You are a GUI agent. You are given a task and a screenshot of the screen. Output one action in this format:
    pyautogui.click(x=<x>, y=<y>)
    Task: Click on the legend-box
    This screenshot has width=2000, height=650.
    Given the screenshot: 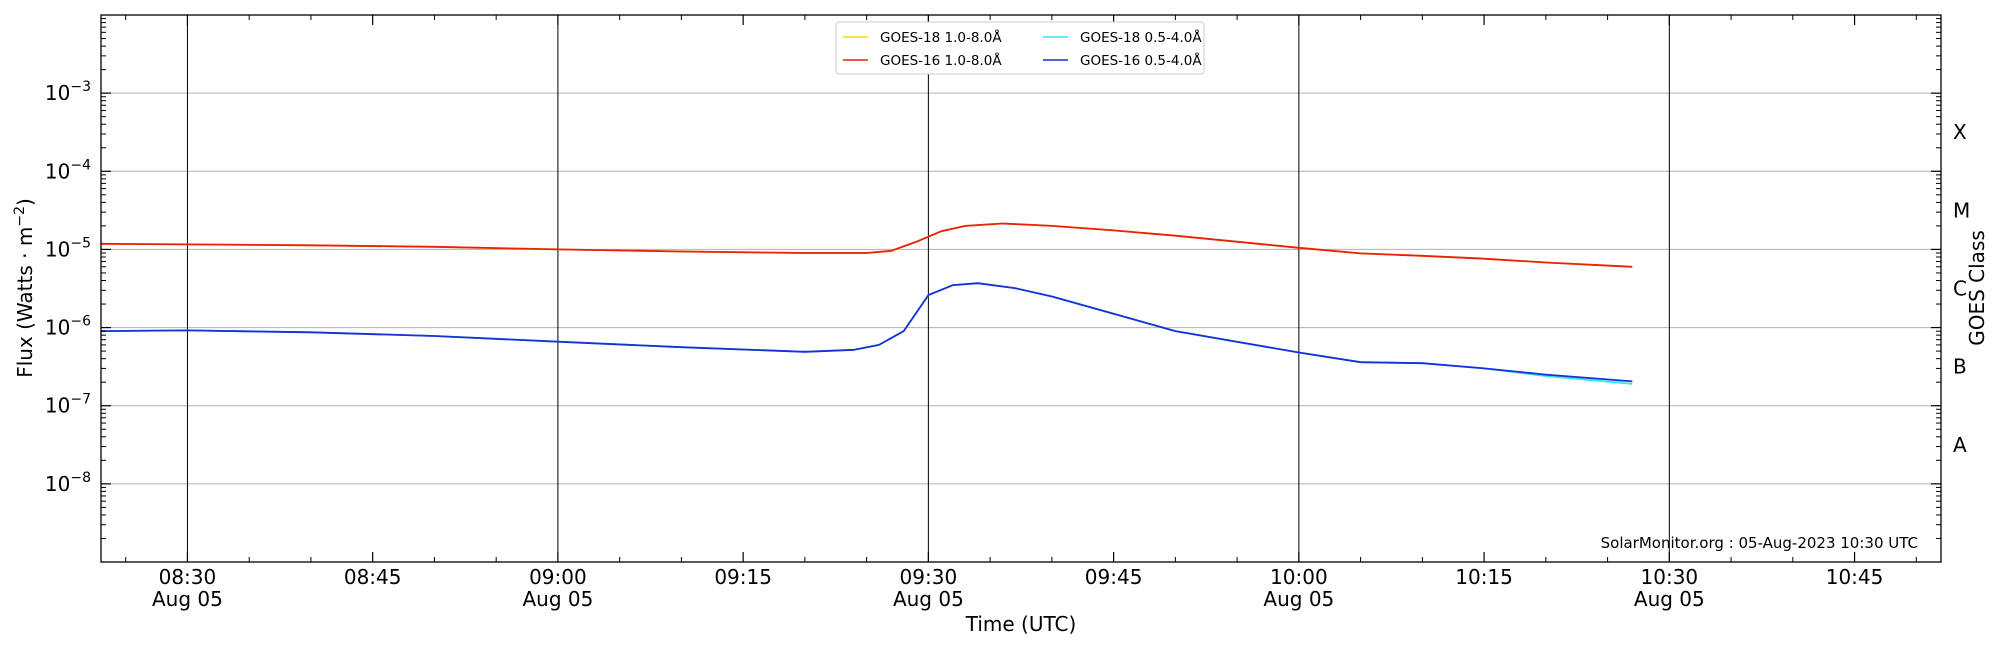 What is the action you would take?
    pyautogui.click(x=1020, y=48)
    